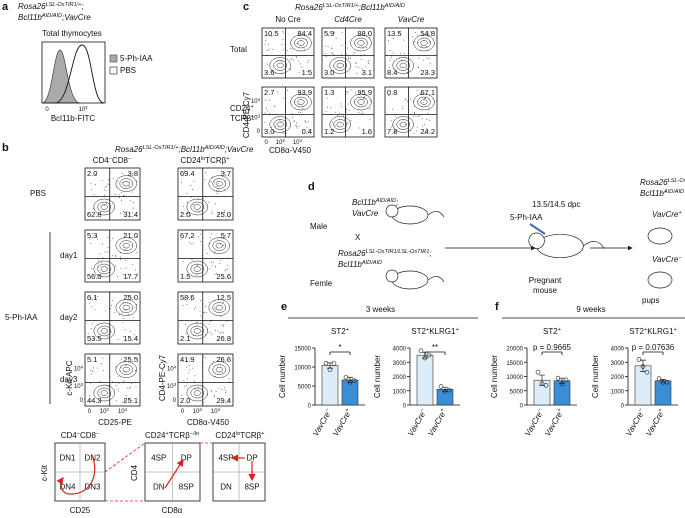 Image resolution: width=685 pixels, height=518 pixels. I want to click on transition-arrow, so click(174, 473).